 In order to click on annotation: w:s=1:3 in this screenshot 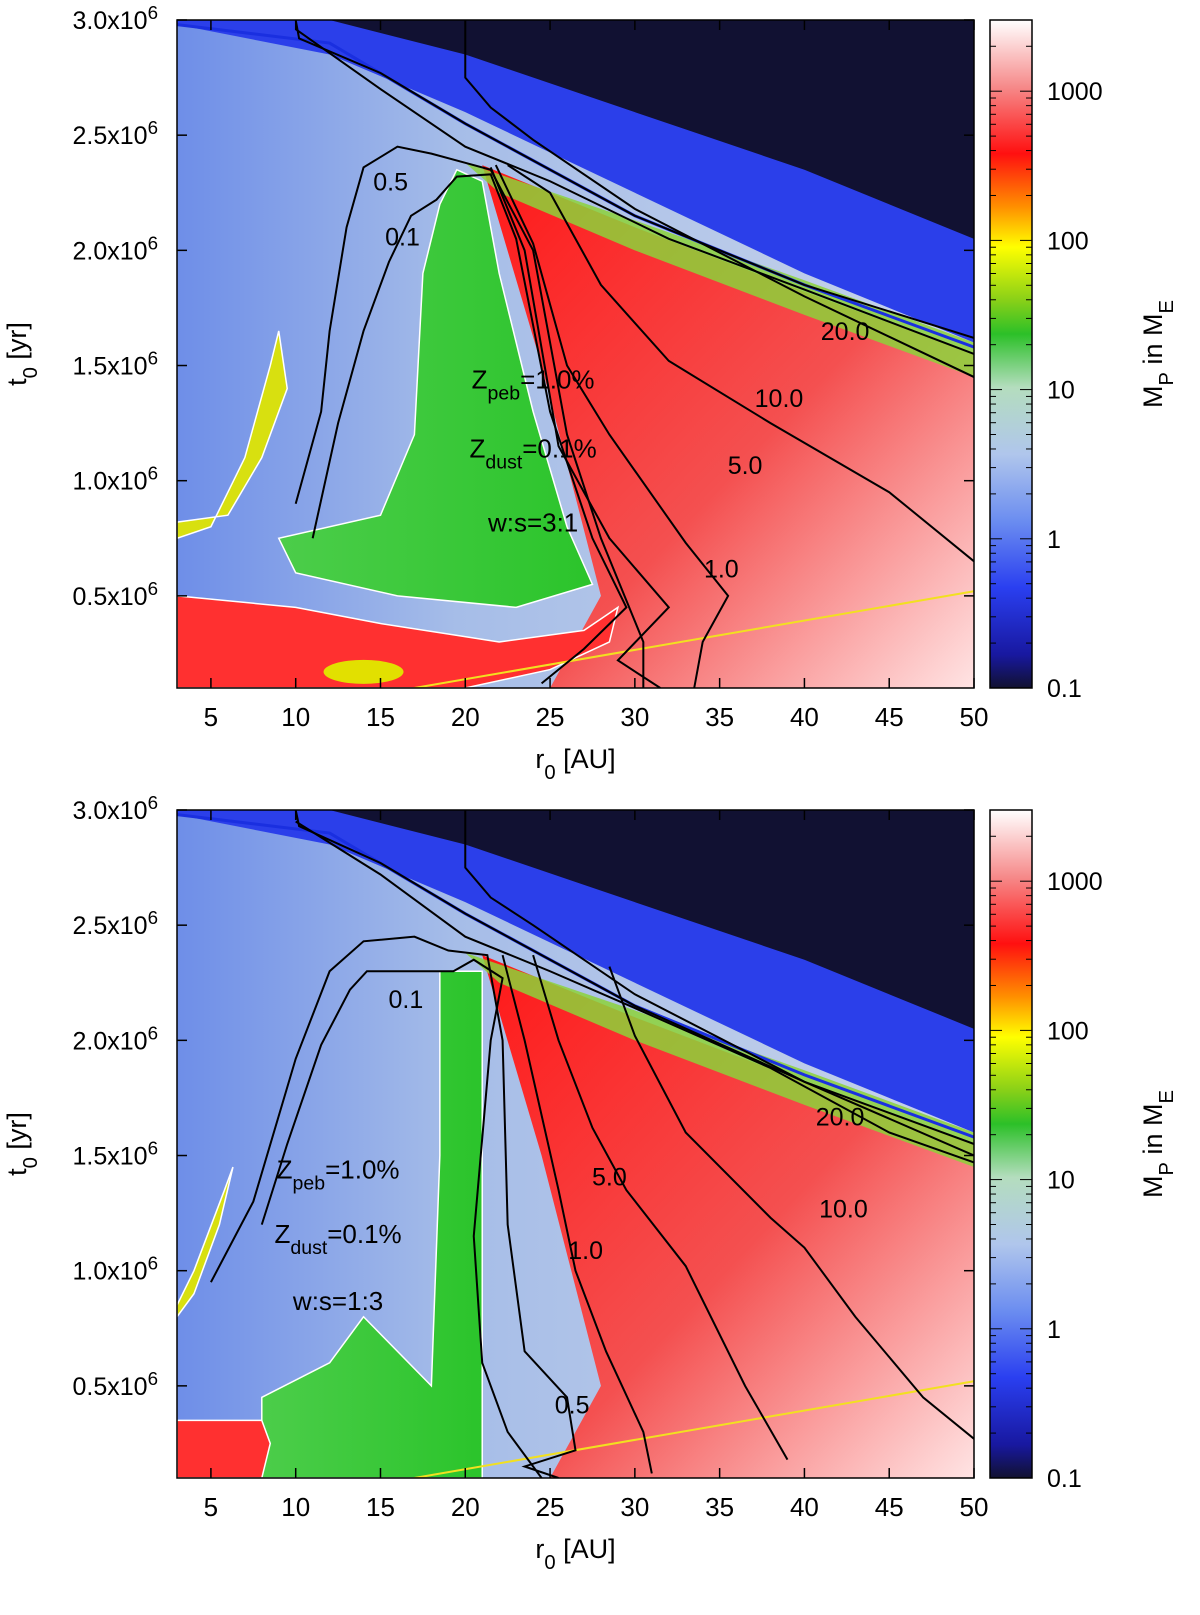, I will do `click(337, 1301)`.